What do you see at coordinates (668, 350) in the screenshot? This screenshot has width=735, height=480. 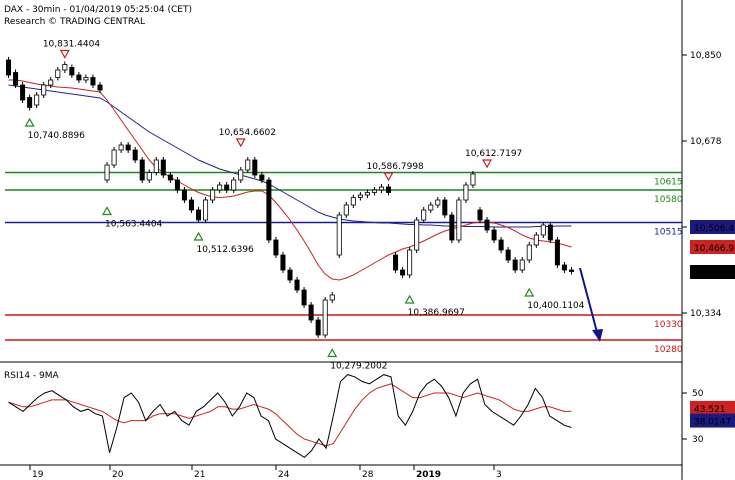 I see `level-label-4: 10280` at bounding box center [668, 350].